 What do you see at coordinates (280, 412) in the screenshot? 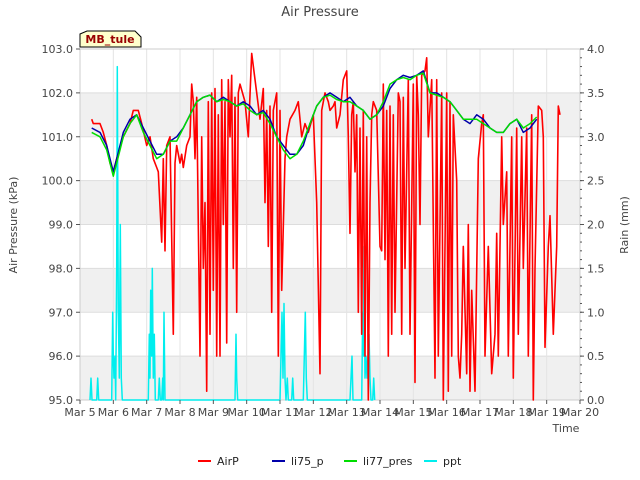
I see `x-tick-label: Mar 11` at bounding box center [280, 412].